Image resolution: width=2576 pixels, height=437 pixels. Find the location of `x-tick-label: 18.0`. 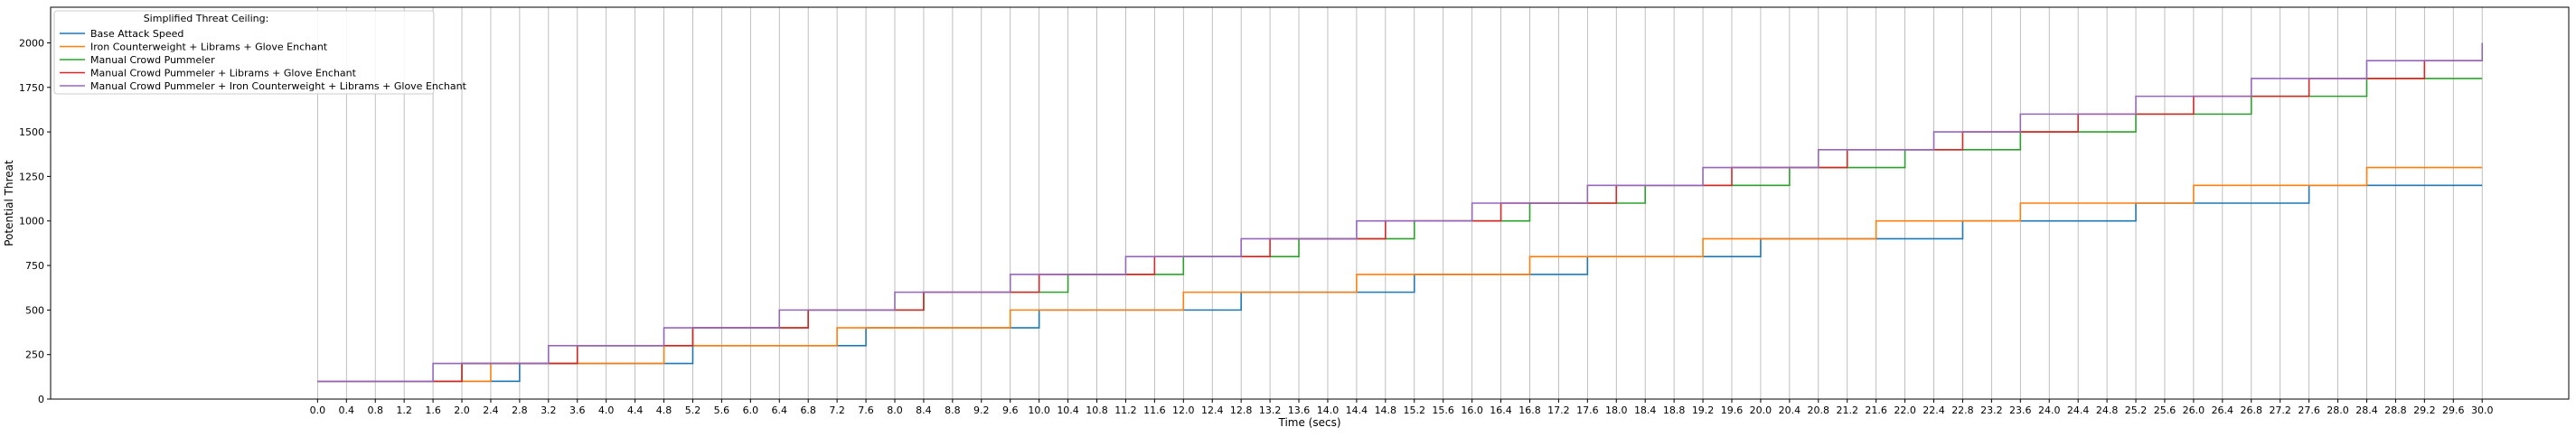

x-tick-label: 18.0 is located at coordinates (1617, 410).